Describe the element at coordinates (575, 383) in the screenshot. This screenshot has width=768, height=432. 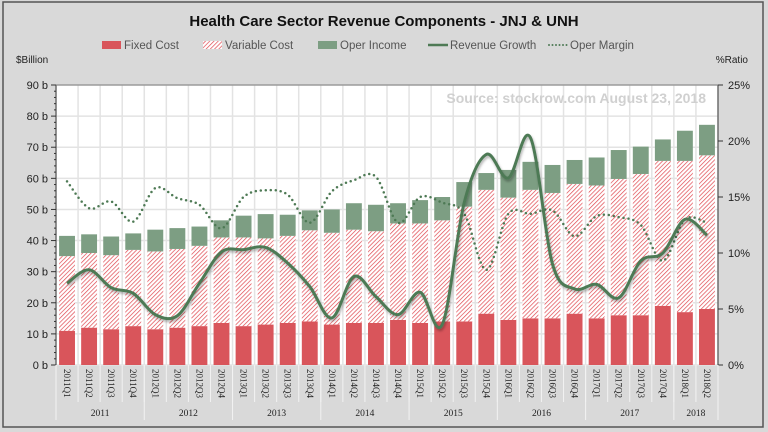
I see `x-tick-label: 2016Q4` at that location.